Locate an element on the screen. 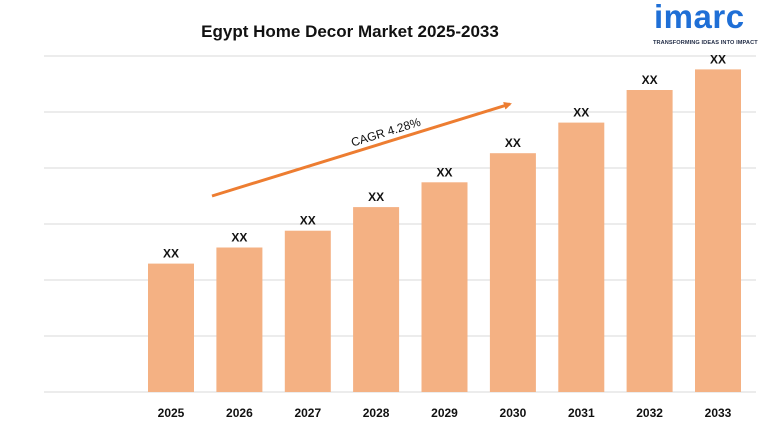 This screenshot has height=431, width=768. cagr-label: CAGR 4.28% is located at coordinates (385, 132).